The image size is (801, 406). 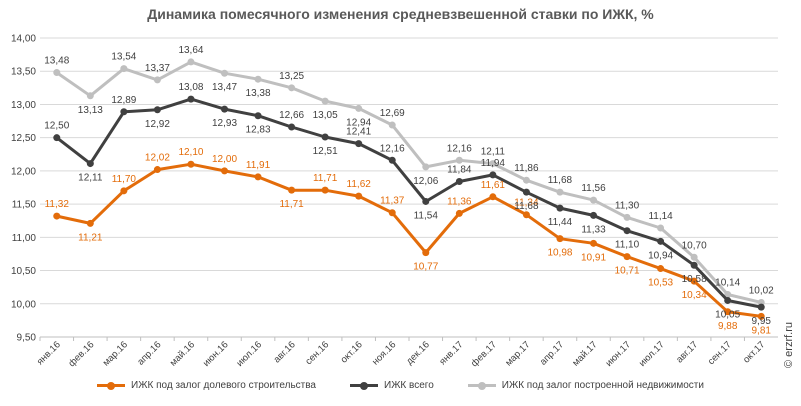 What do you see at coordinates (190, 87) in the screenshot?
I see `data-label: 13,08` at bounding box center [190, 87].